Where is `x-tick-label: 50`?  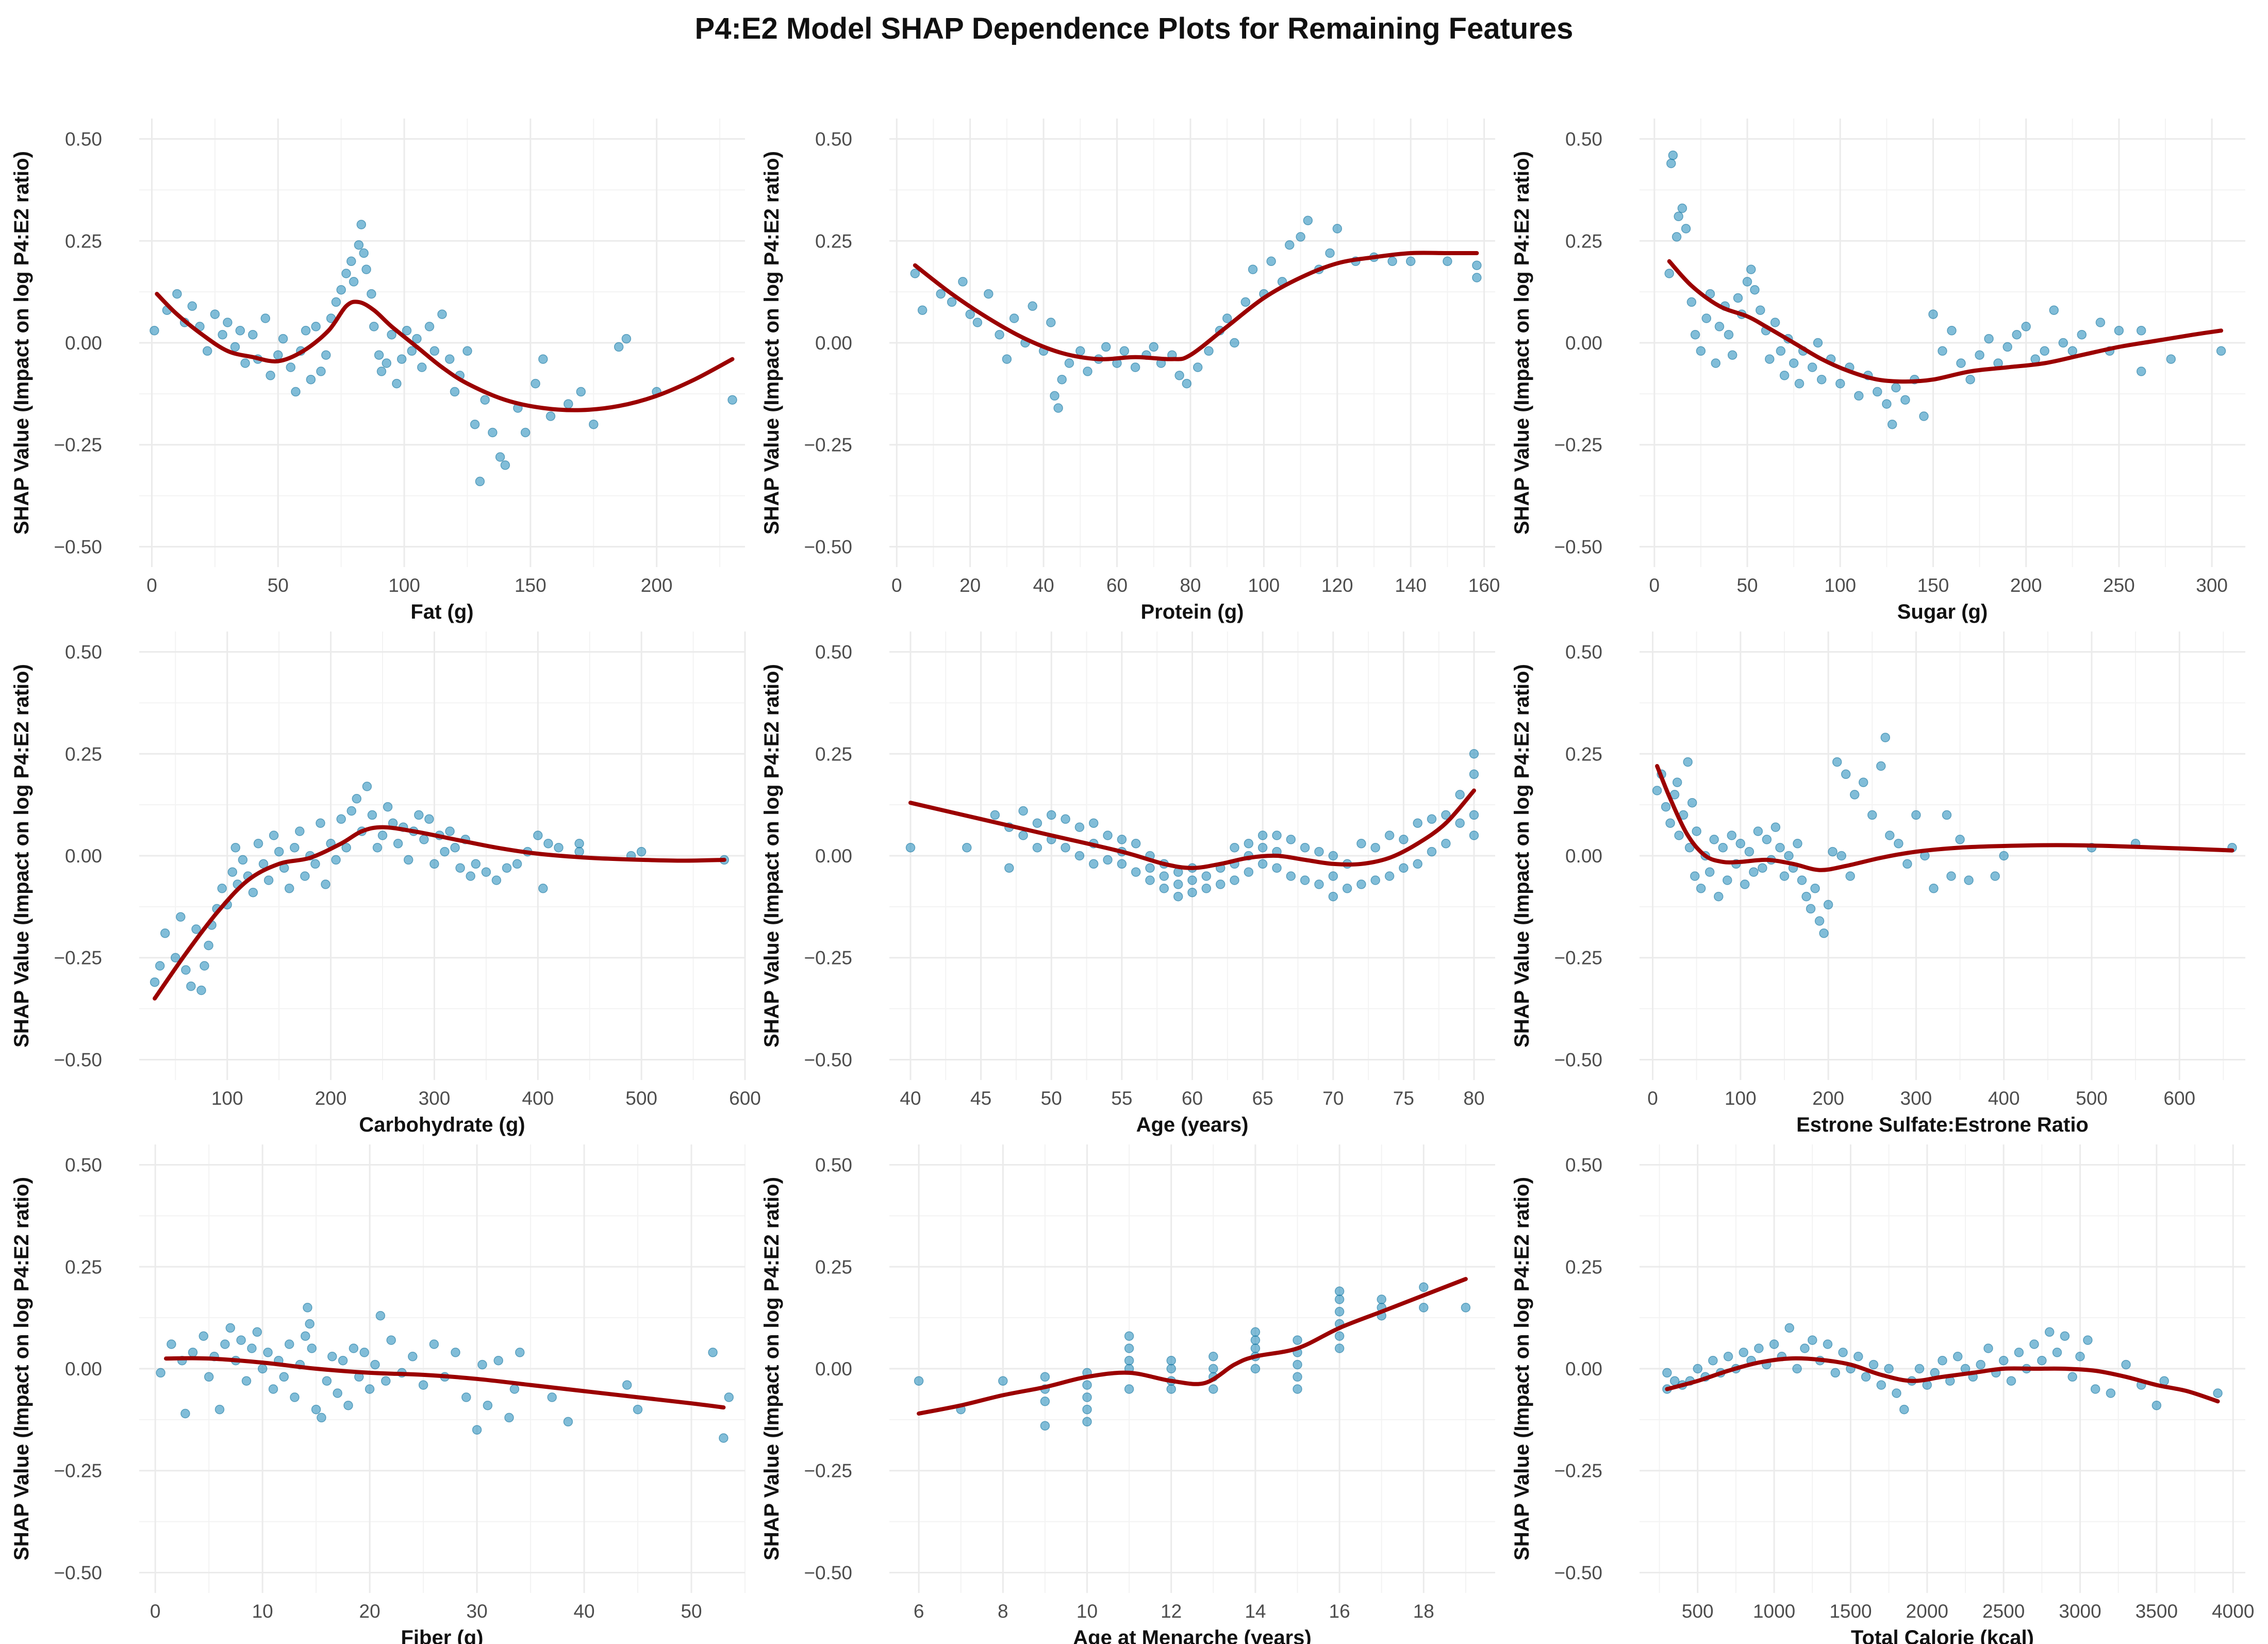
x-tick-label: 50 is located at coordinates (691, 1611).